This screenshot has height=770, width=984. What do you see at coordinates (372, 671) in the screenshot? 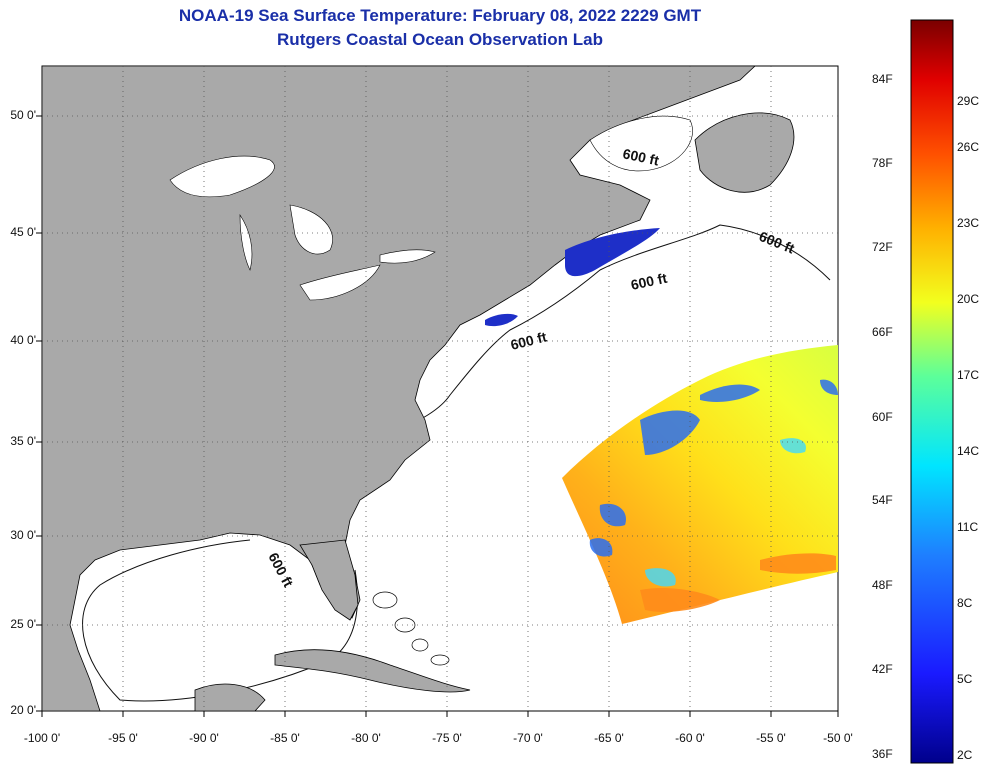
I see `land-cuba` at bounding box center [372, 671].